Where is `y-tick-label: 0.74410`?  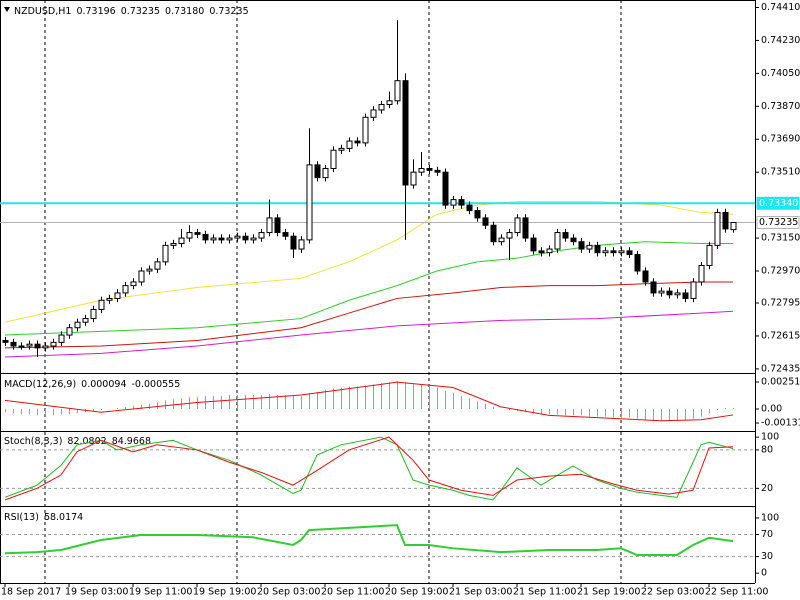
y-tick-label: 0.74410 is located at coordinates (780, 7).